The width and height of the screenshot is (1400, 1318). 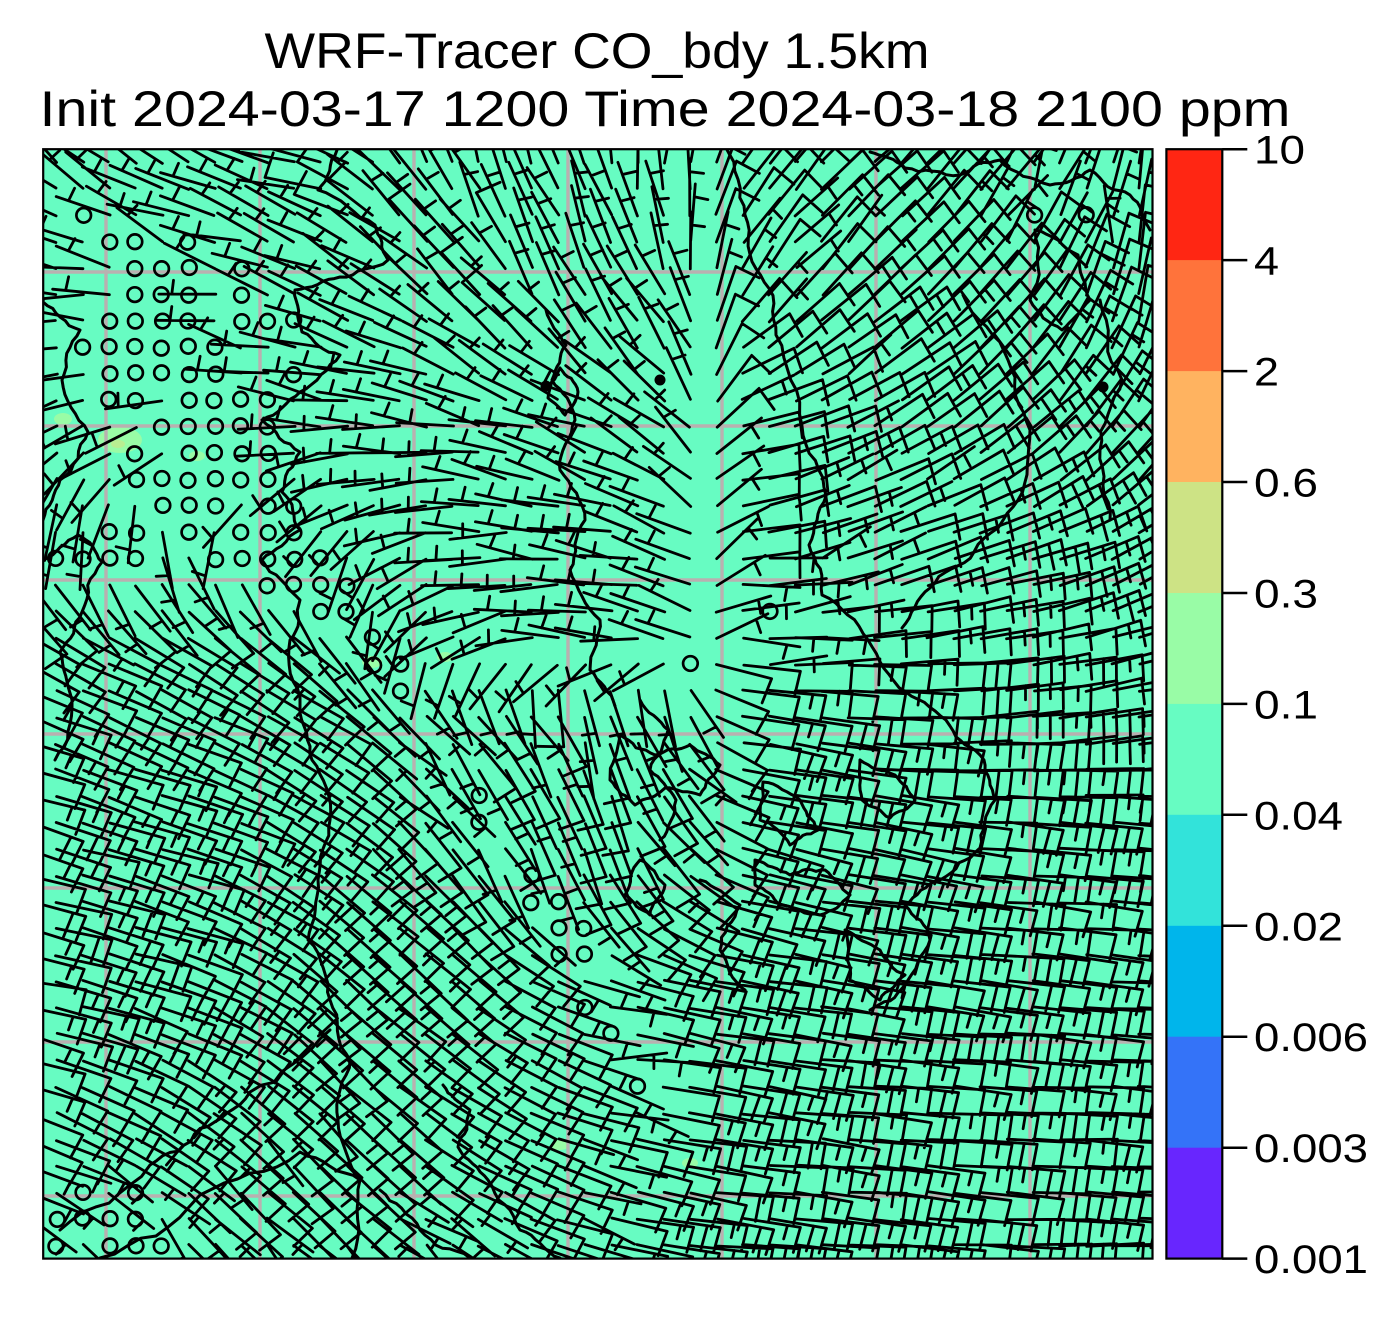 What do you see at coordinates (1311, 1149) in the screenshot?
I see `svg-text: 0.003` at bounding box center [1311, 1149].